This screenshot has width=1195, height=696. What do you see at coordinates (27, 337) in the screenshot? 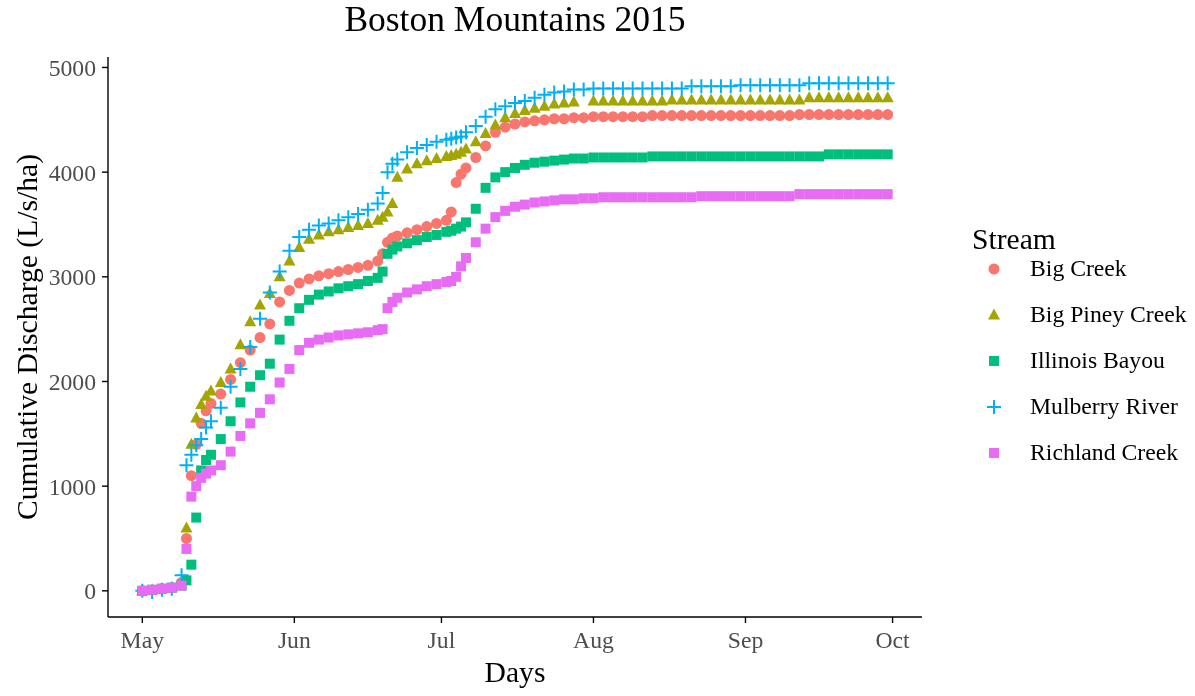
I see `y-axis-title: Cumulative Discharge (L/s/ha)` at bounding box center [27, 337].